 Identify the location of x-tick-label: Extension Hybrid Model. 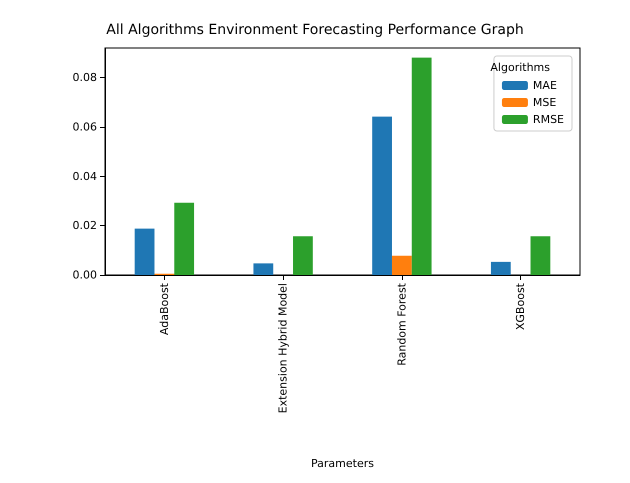
(283, 348).